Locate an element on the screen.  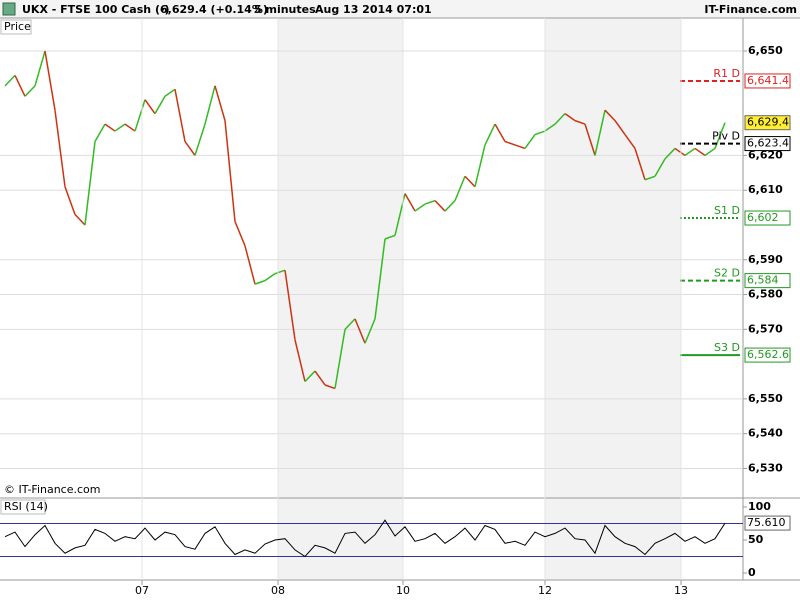
y-tick-label: 100 is located at coordinates (759, 506).